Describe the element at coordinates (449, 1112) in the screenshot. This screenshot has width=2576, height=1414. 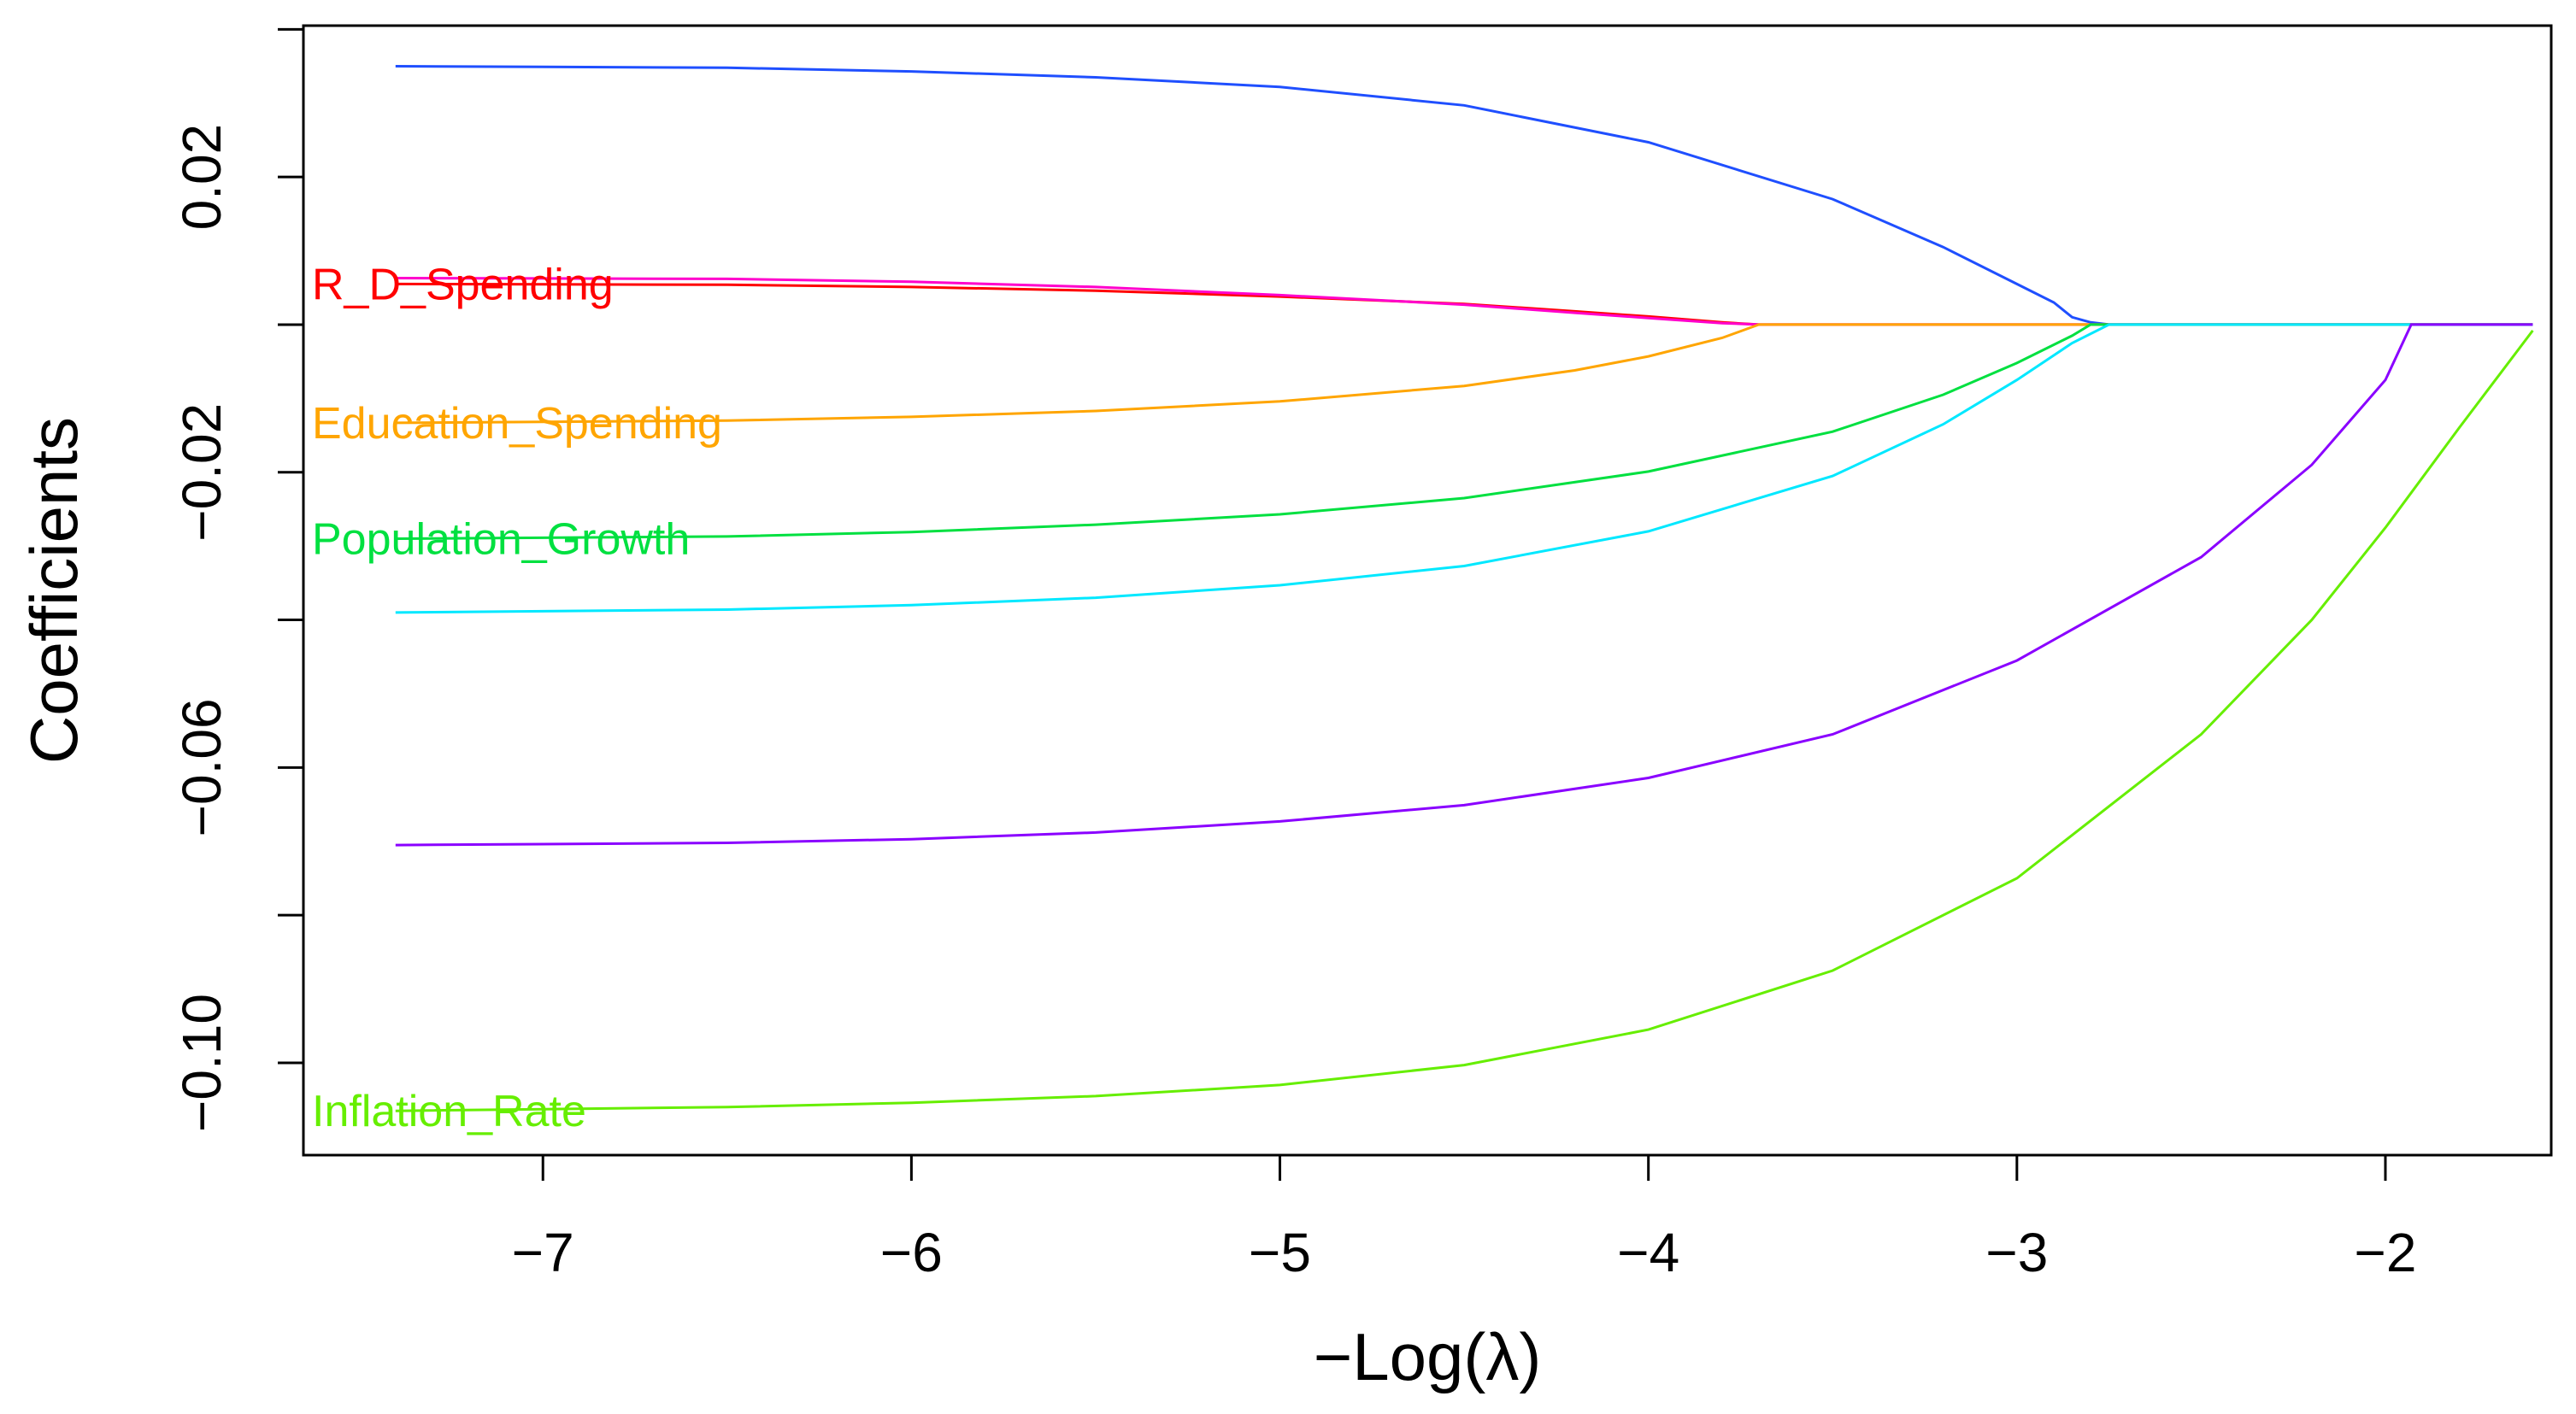
I see `series-label: Inflation_Rate` at that location.